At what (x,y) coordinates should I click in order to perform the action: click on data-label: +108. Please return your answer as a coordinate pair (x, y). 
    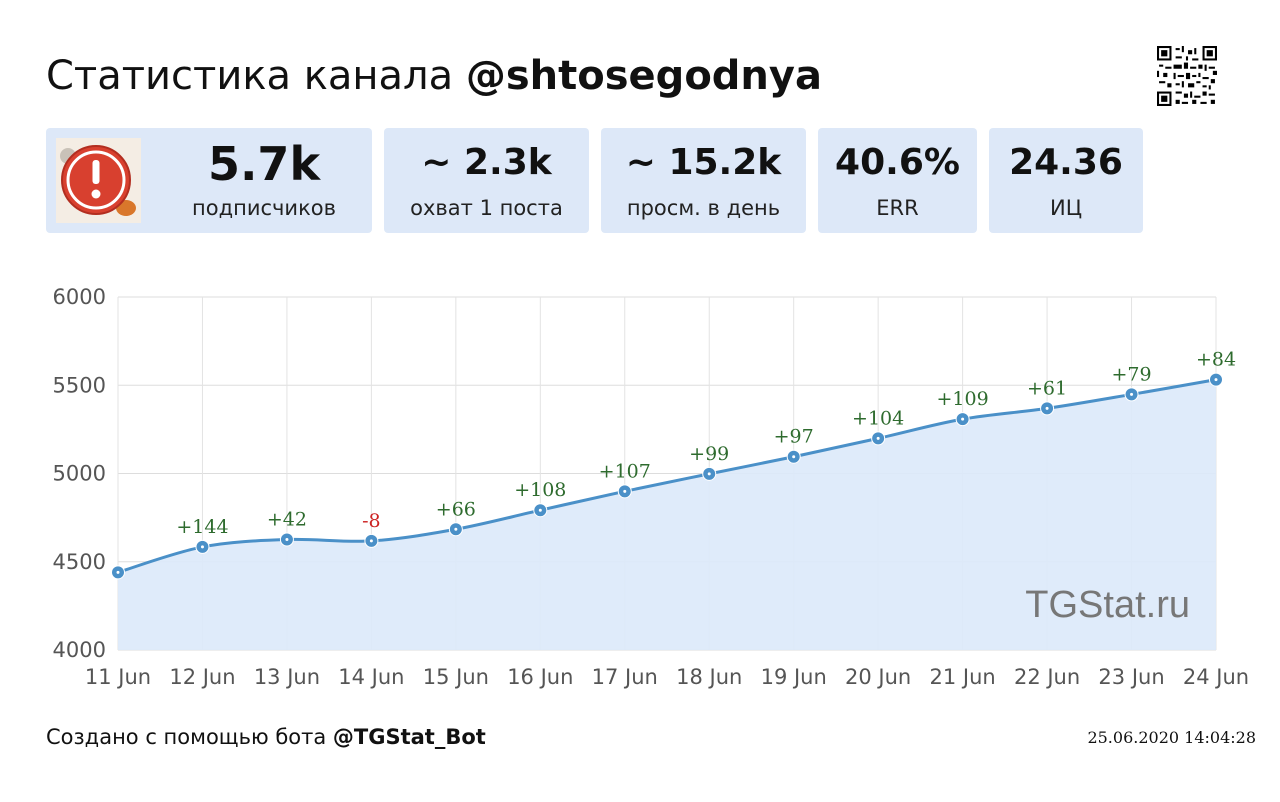
    Looking at the image, I should click on (540, 490).